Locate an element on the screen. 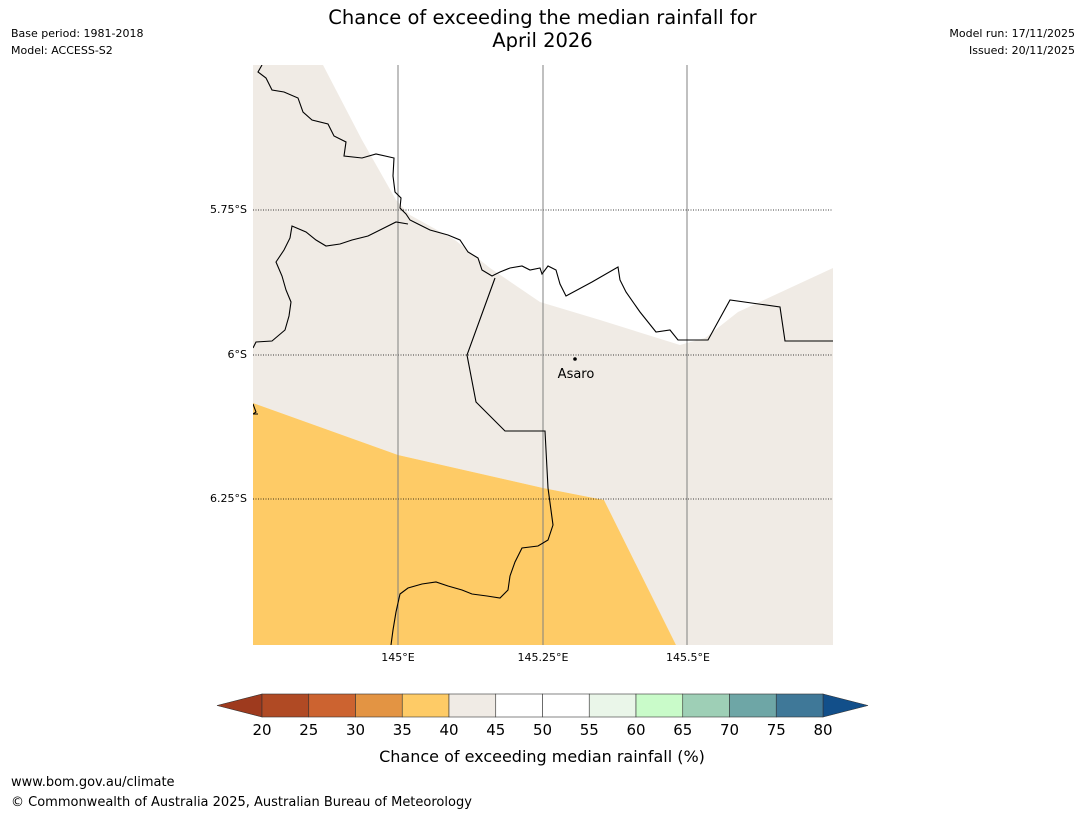  title-line-2: April 2026 is located at coordinates (542, 40).